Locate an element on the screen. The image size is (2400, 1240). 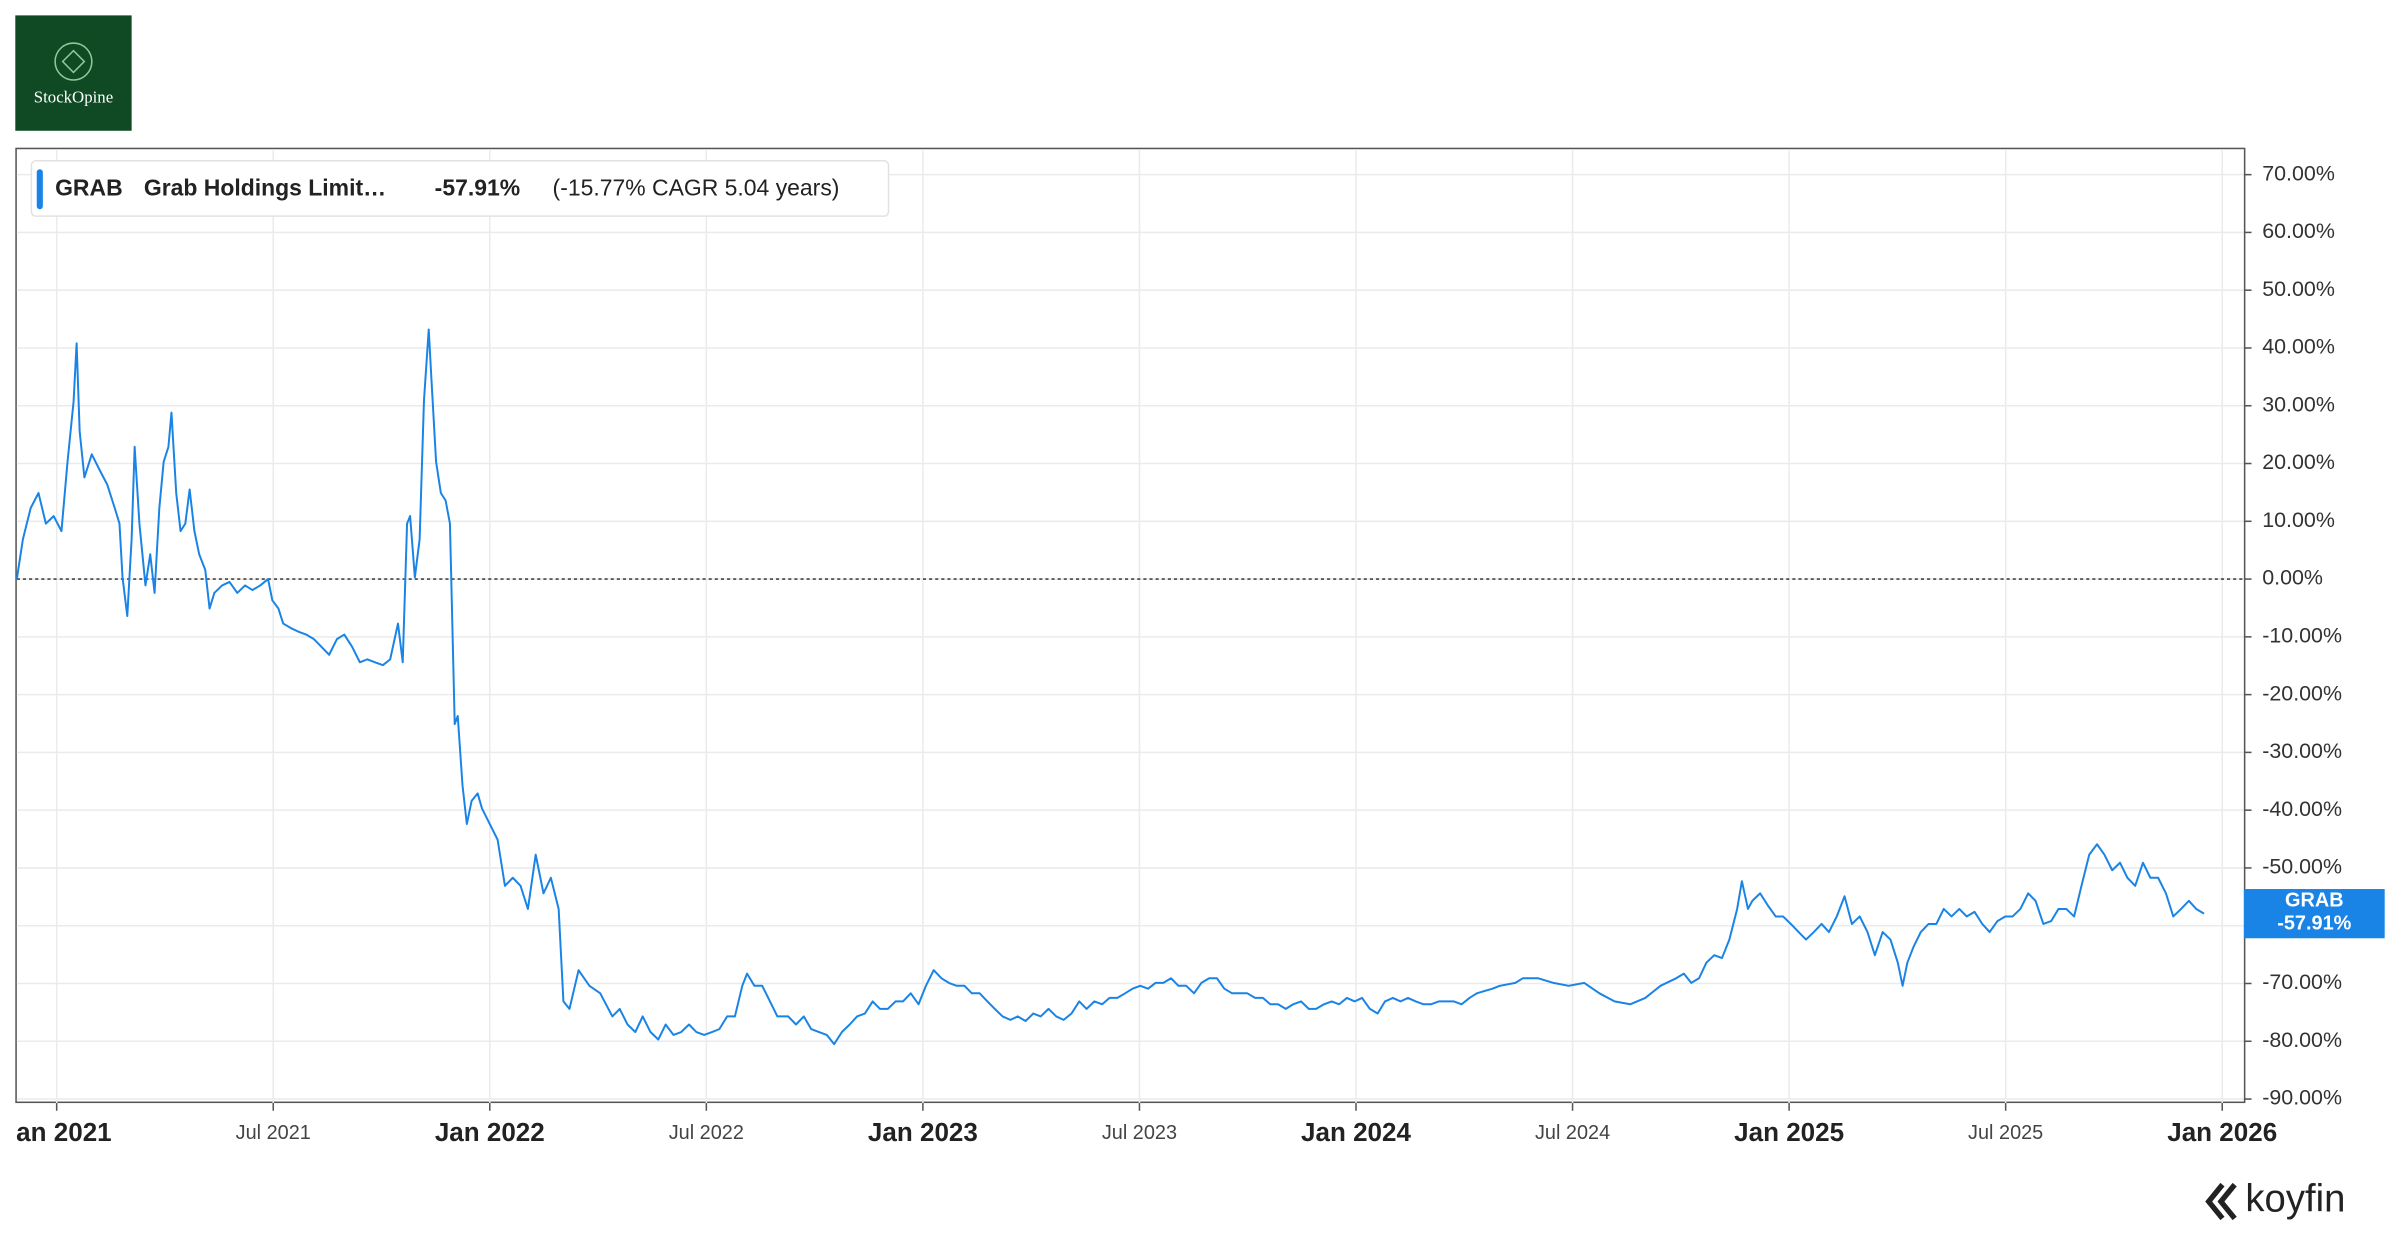
x-tick-label: Jul 2025 is located at coordinates (2005, 1133).